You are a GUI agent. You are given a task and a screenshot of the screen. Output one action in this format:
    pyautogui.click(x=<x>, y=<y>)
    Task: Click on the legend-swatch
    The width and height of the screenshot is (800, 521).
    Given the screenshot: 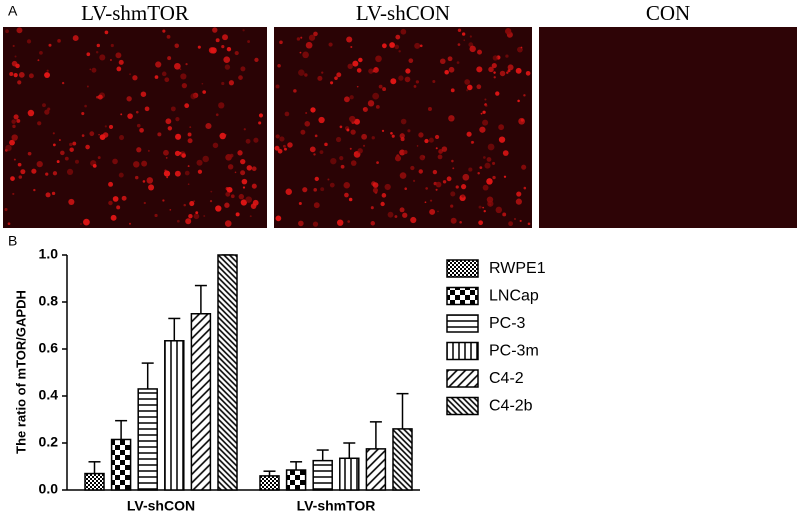 What is the action you would take?
    pyautogui.click(x=462, y=351)
    